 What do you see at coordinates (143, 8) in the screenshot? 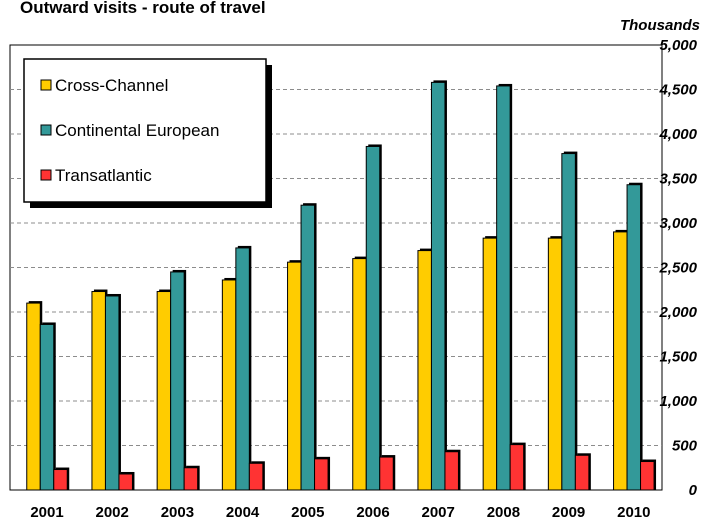
I see `chart-title: Outward visits - route of travel` at bounding box center [143, 8].